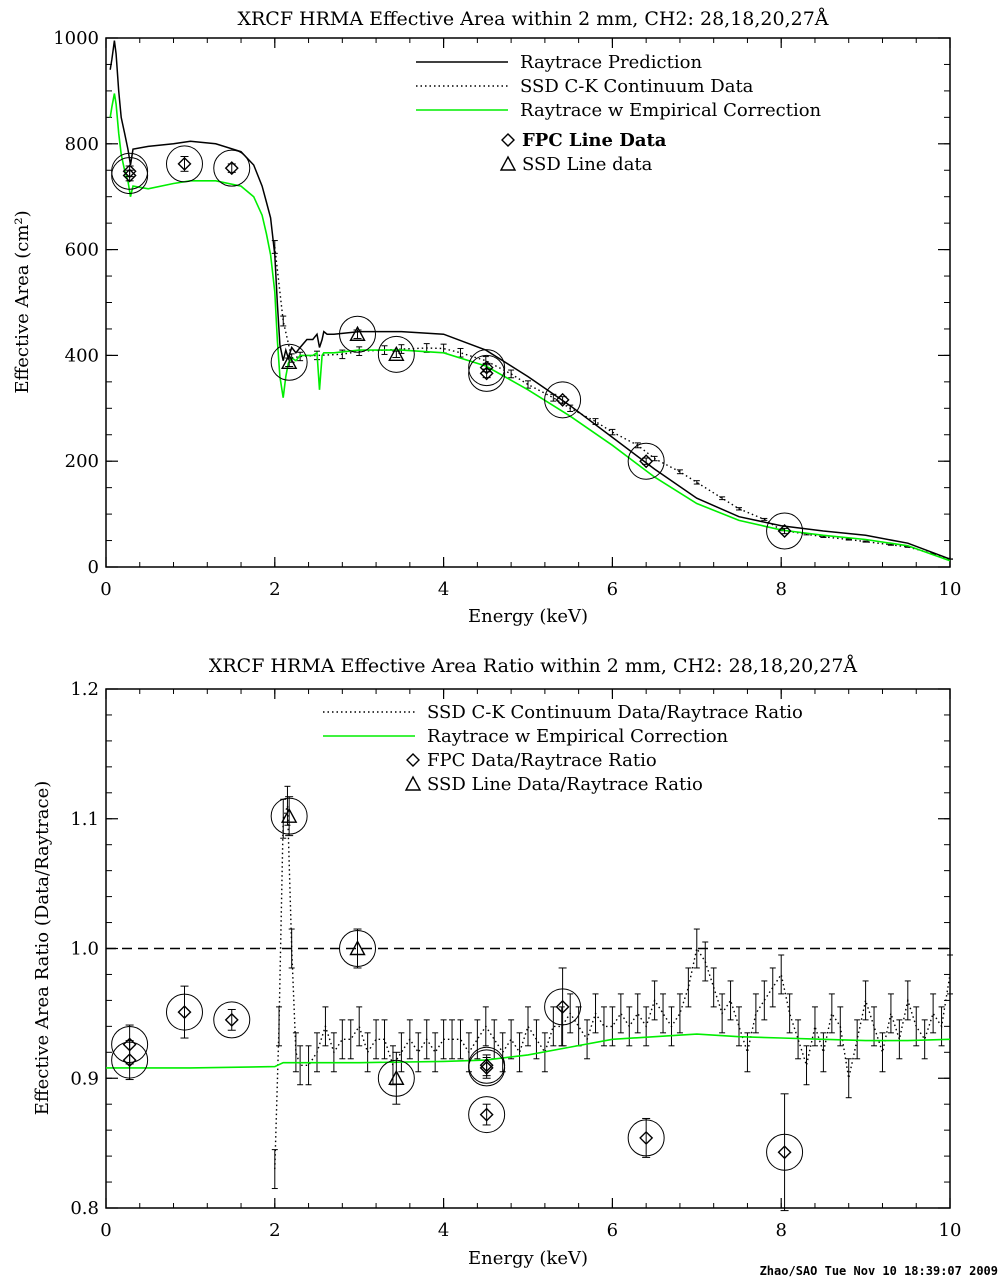  Describe the element at coordinates (542, 760) in the screenshot. I see `legend-label: FPC Data/Raytrace Ratio` at that location.